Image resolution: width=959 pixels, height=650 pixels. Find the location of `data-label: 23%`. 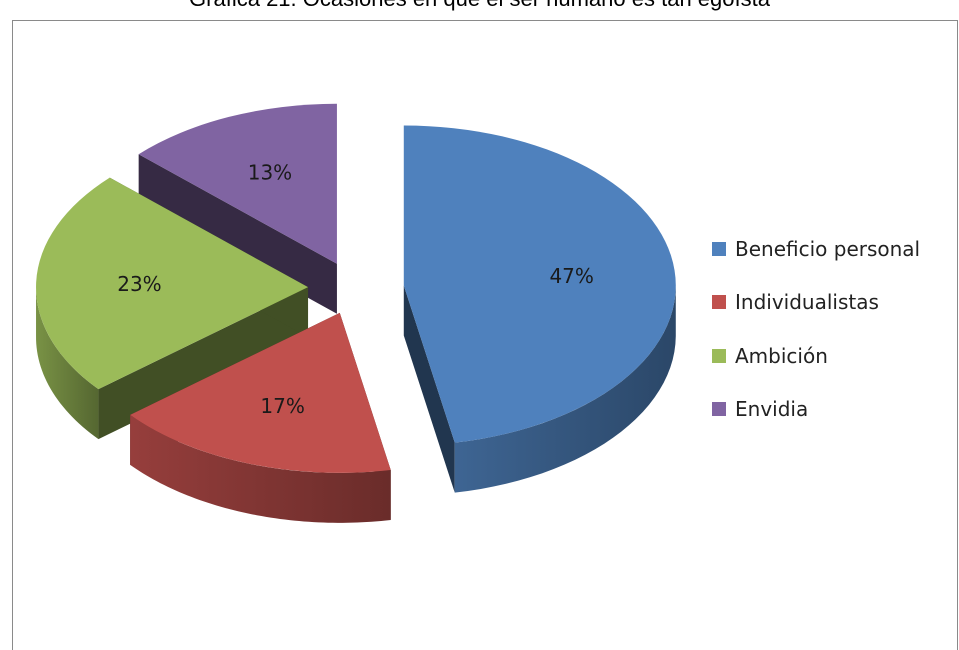

data-label: 23% is located at coordinates (139, 284).